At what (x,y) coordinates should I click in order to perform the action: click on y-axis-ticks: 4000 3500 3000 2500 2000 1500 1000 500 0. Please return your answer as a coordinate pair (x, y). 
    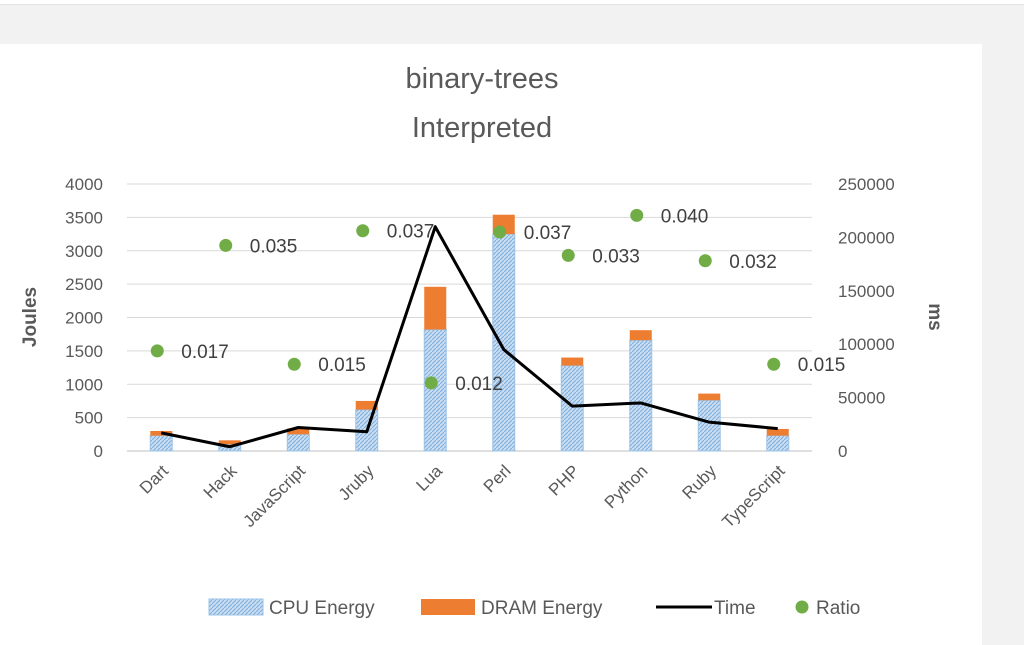
    Looking at the image, I should click on (84, 318).